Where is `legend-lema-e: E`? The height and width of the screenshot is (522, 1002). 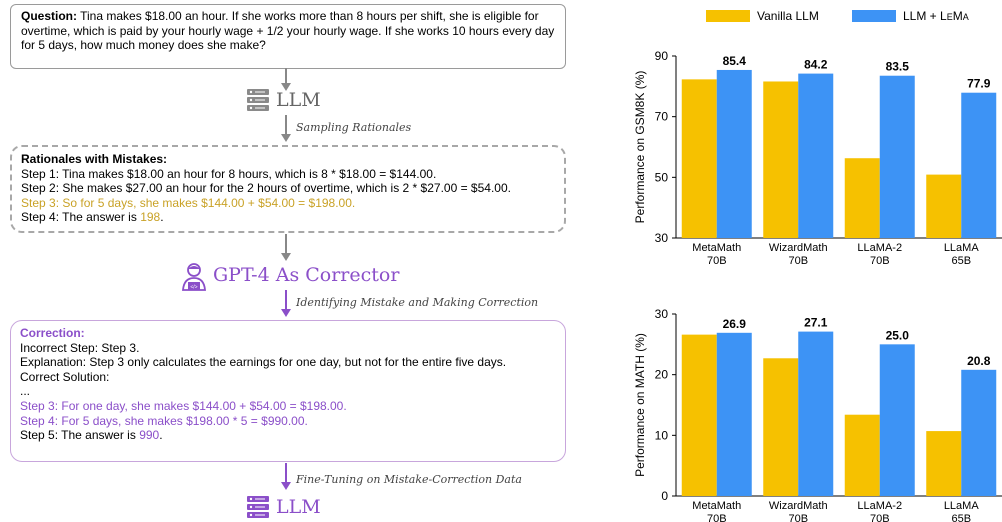
legend-lema-e: E is located at coordinates (949, 17).